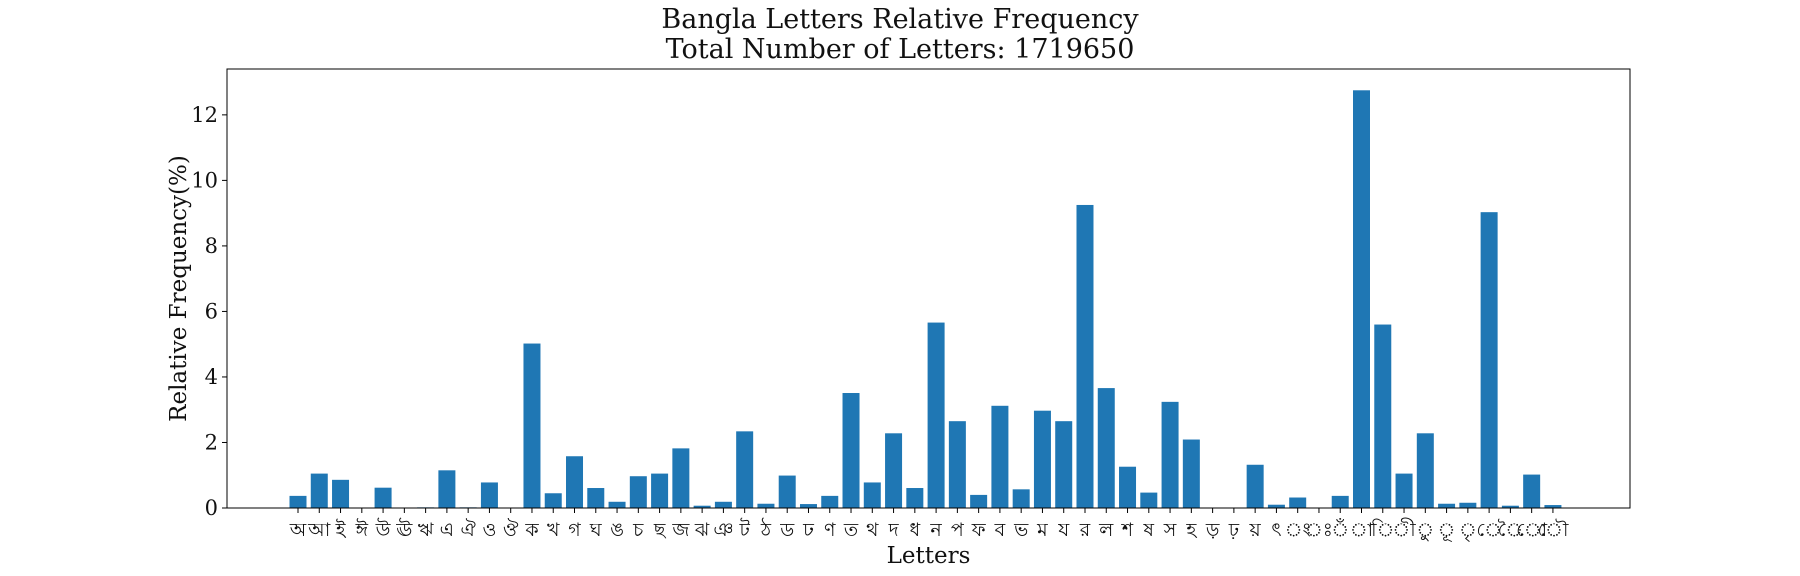  What do you see at coordinates (1362, 530) in the screenshot?
I see `x-tick-label: া` at bounding box center [1362, 530].